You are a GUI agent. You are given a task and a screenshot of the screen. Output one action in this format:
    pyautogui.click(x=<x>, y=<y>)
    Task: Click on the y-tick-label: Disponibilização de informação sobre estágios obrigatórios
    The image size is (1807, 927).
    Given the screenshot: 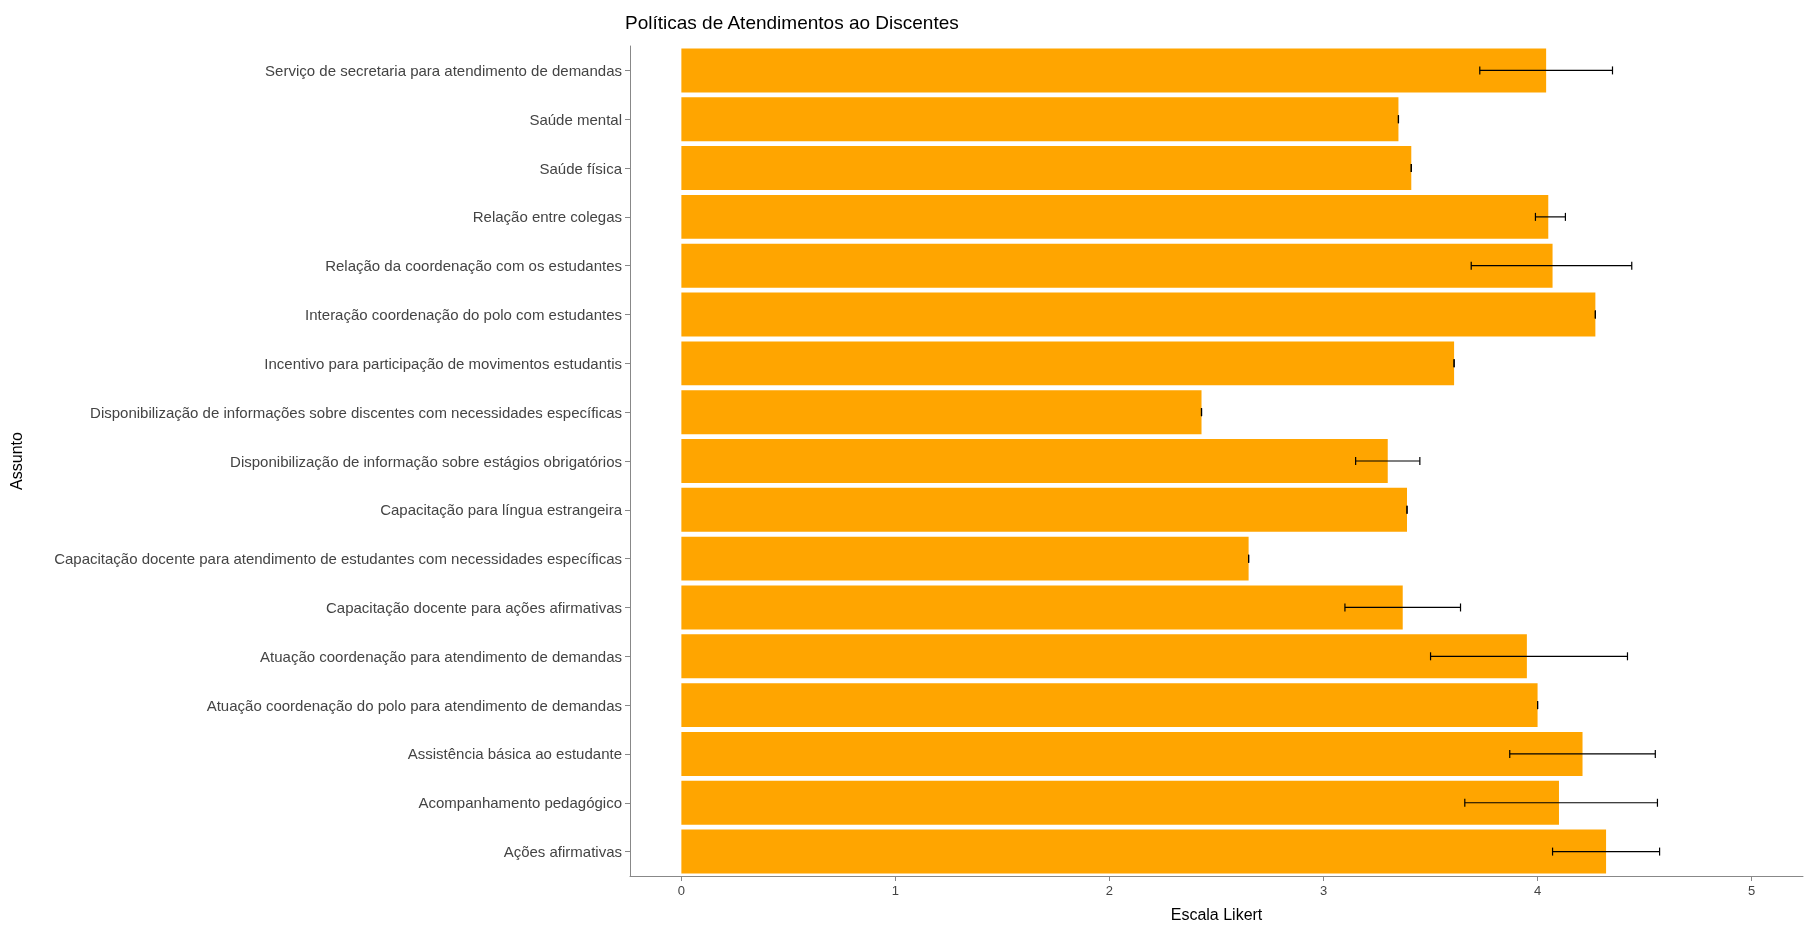 What is the action you would take?
    pyautogui.click(x=426, y=461)
    